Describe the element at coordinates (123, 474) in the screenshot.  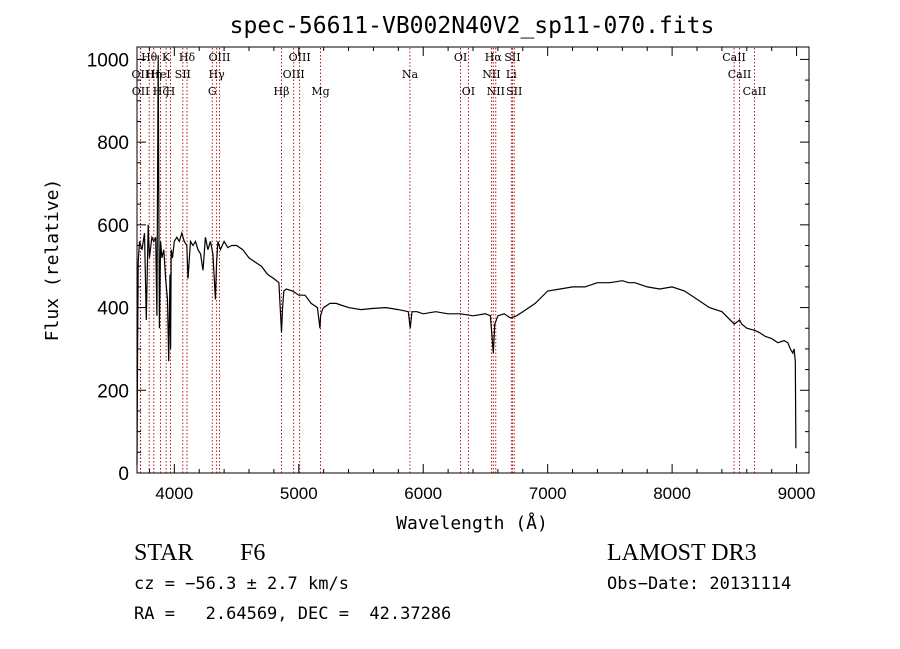
I see `y-tick-label: 0` at that location.